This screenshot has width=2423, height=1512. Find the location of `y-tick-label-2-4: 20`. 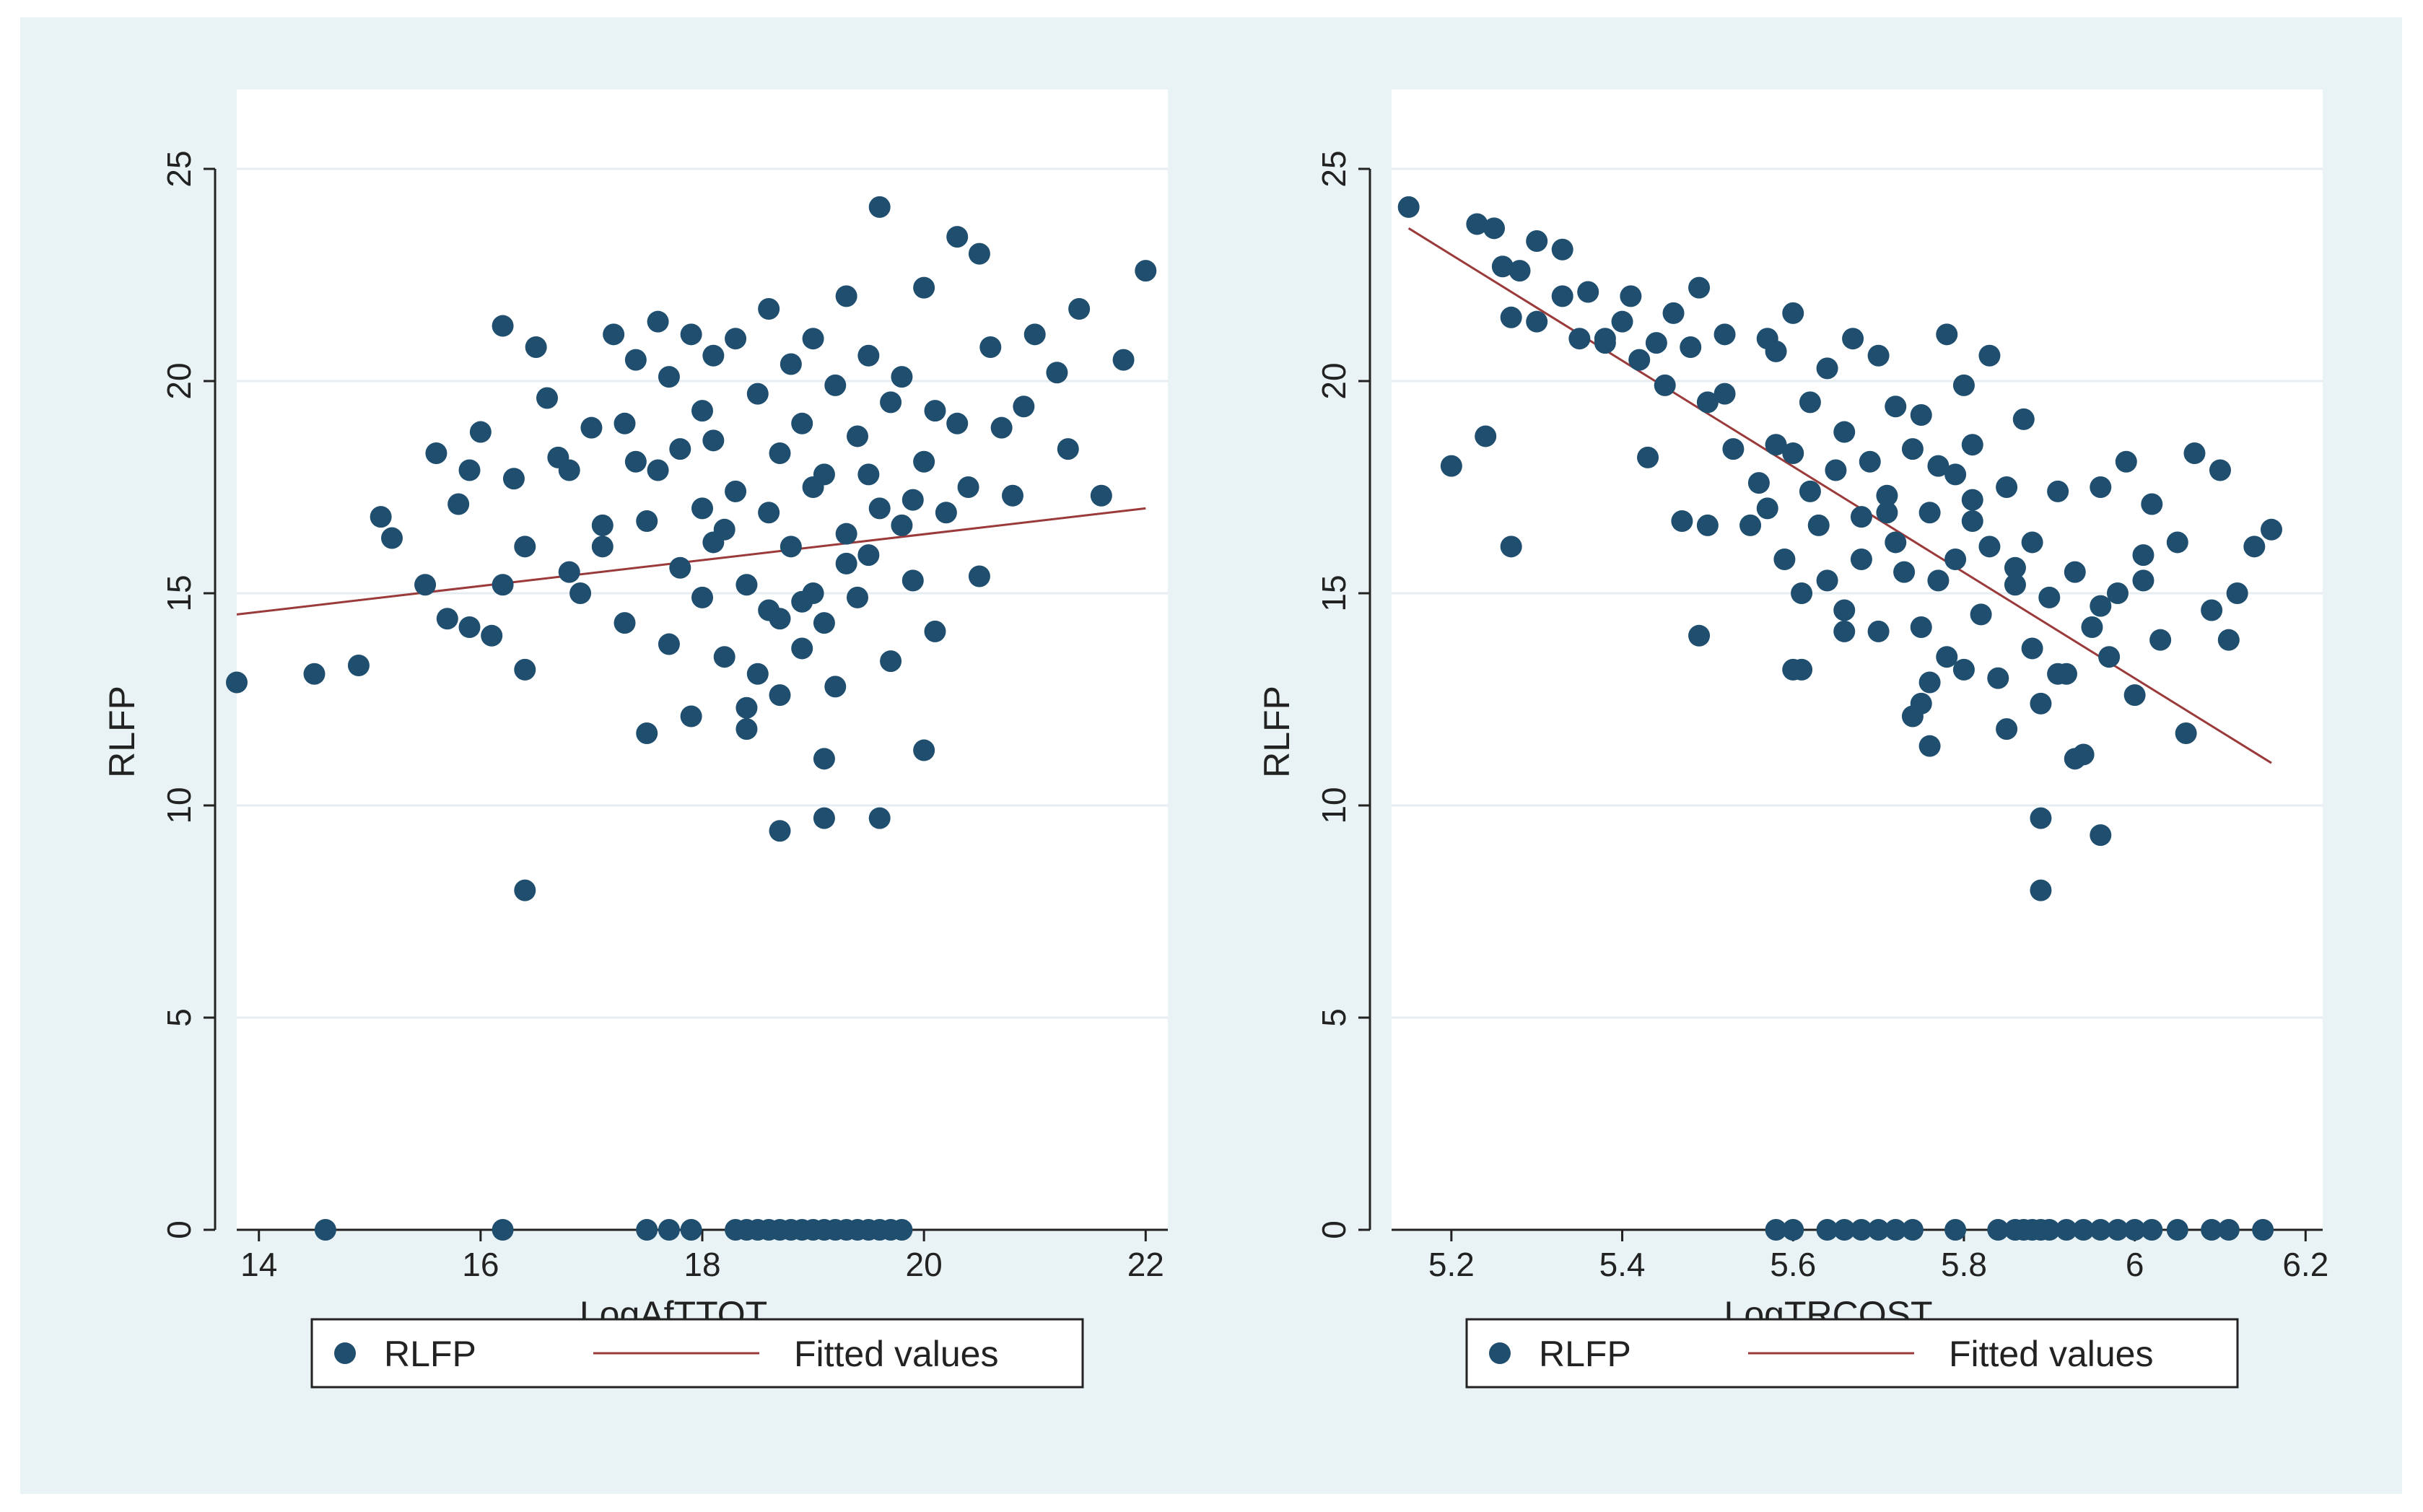

y-tick-label-2-4: 20 is located at coordinates (1334, 380).